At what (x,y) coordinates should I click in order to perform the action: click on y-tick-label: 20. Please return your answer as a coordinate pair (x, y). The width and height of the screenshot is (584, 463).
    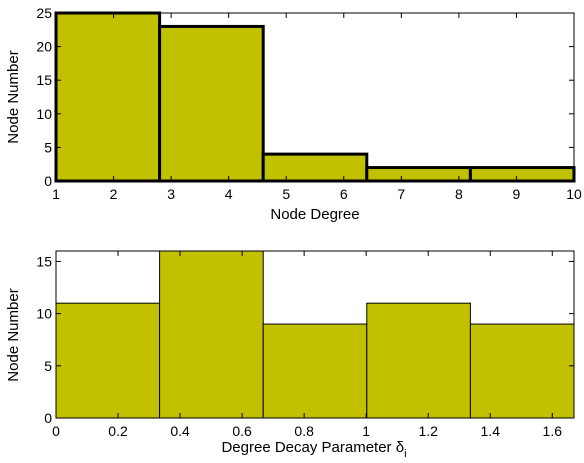
    Looking at the image, I should click on (44, 47).